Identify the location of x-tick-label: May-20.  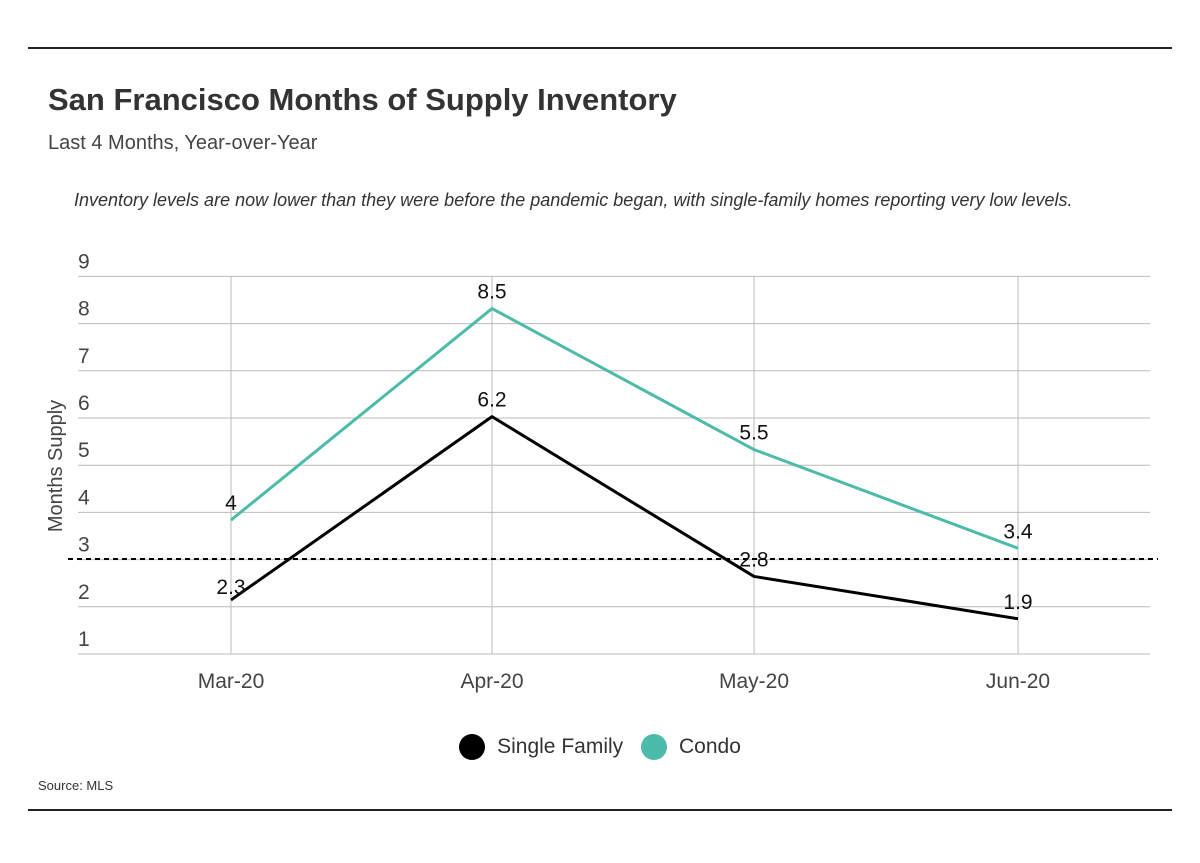
(754, 681).